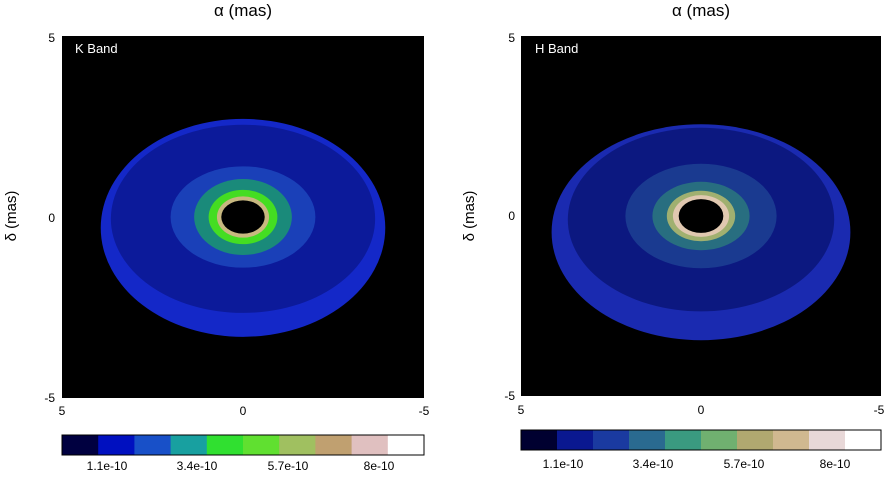  What do you see at coordinates (96, 48) in the screenshot?
I see `band-label: K Band` at bounding box center [96, 48].